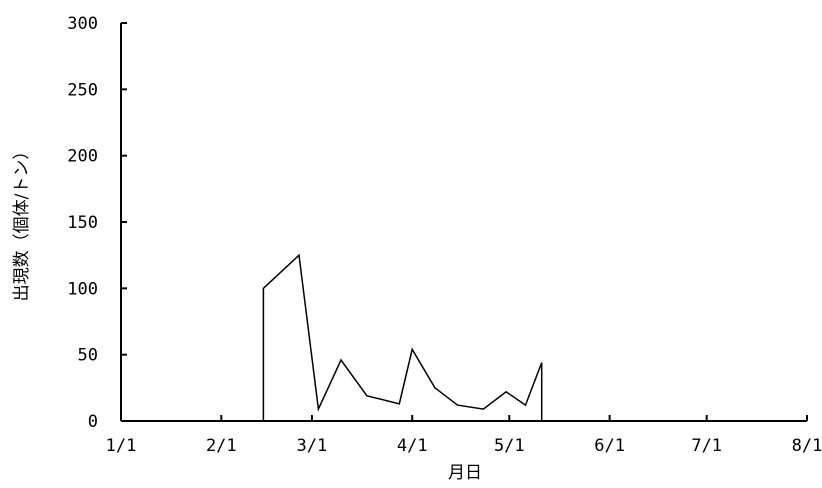  I want to click on x-tick-label: 1/1, so click(121, 446).